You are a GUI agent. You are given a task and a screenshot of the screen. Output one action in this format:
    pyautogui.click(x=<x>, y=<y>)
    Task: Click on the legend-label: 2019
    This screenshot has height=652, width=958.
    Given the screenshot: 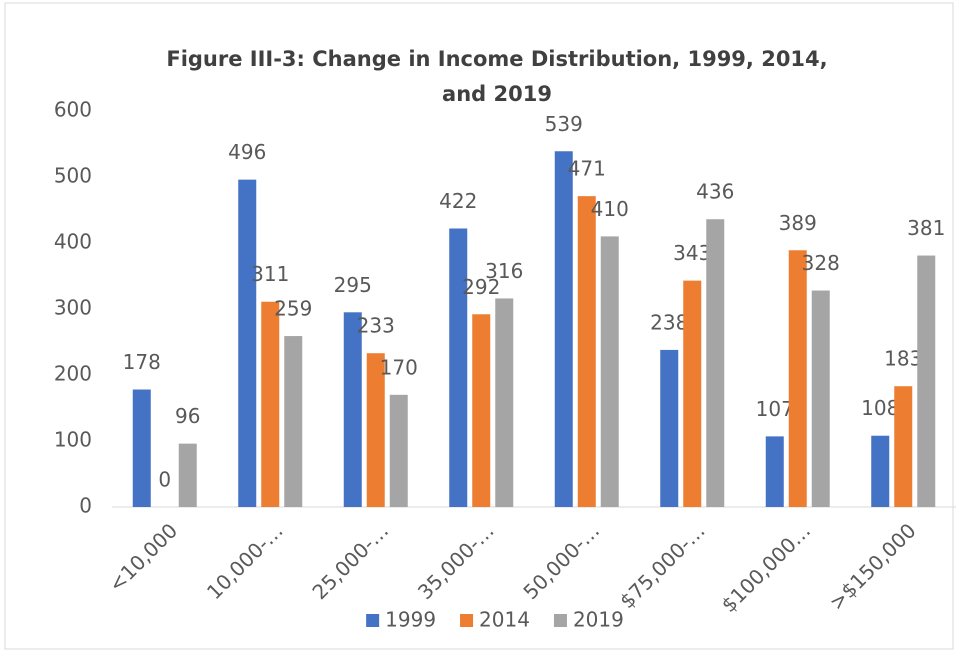 What is the action you would take?
    pyautogui.click(x=598, y=620)
    